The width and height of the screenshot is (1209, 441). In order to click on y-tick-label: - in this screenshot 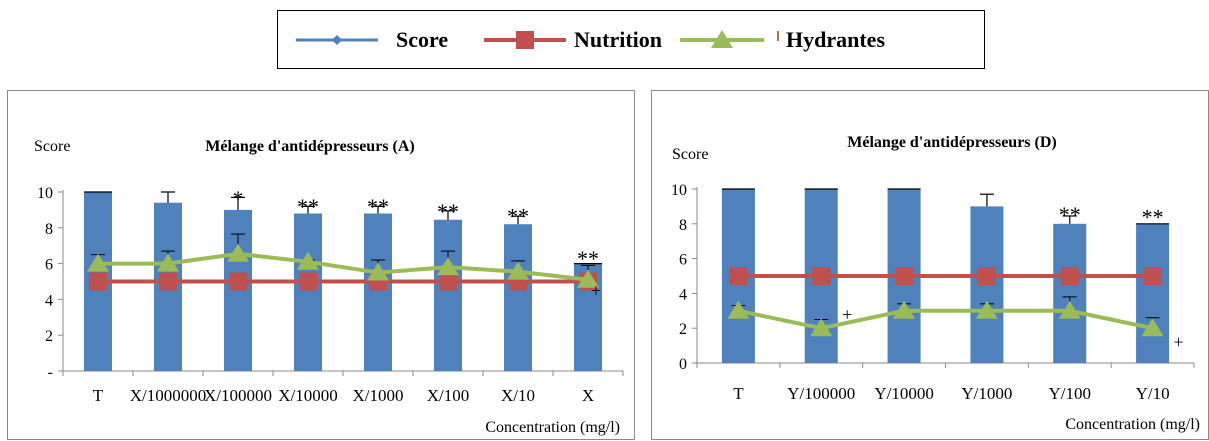, I will do `click(50, 372)`.